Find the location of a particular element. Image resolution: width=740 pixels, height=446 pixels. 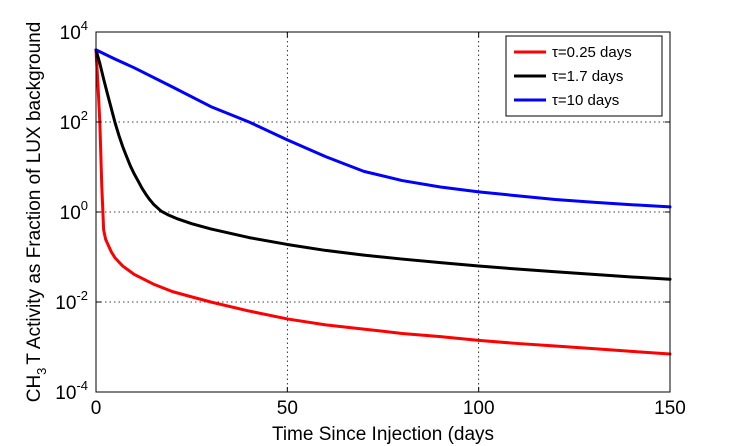

y-tick-label: 10⁴ is located at coordinates (74, 31).